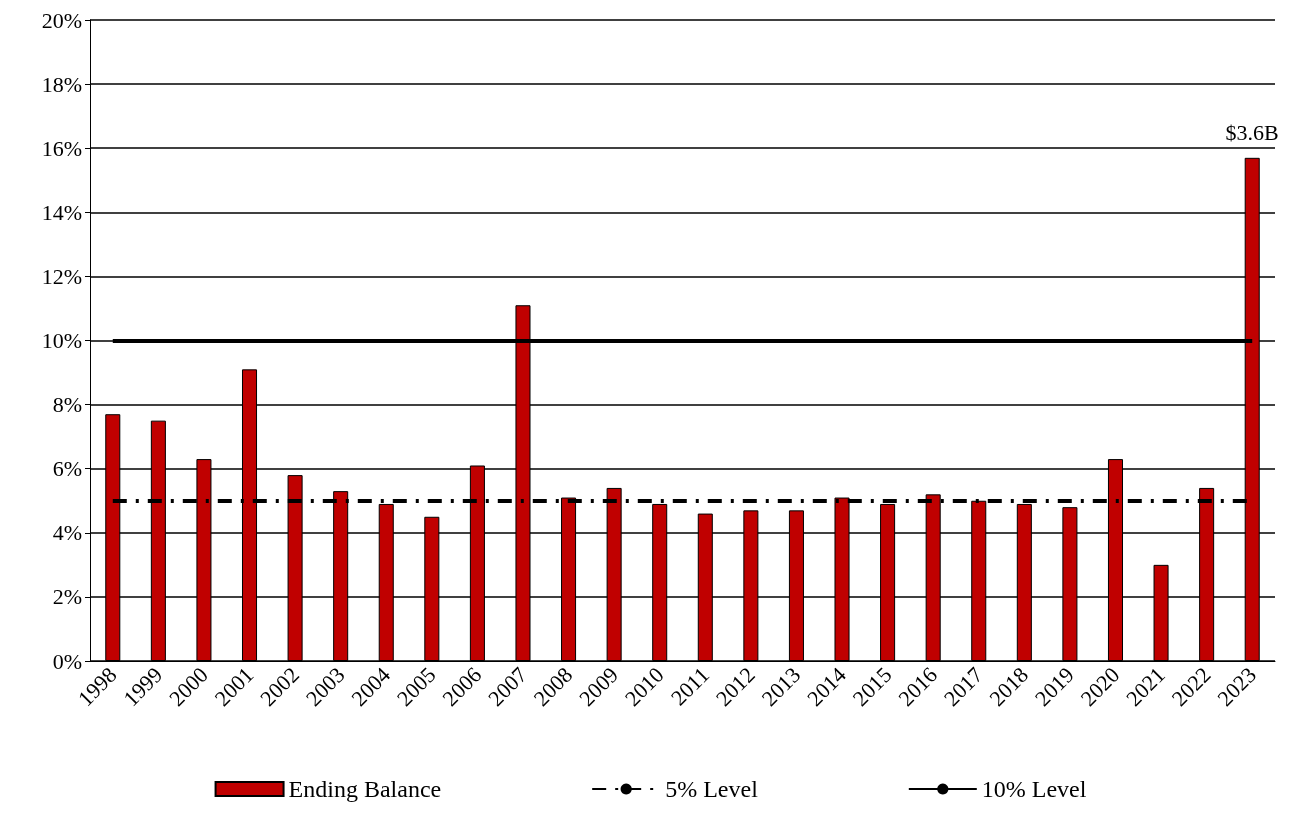 The width and height of the screenshot is (1301, 816). Describe the element at coordinates (61, 148) in the screenshot. I see `y-tick-label: 16%` at that location.